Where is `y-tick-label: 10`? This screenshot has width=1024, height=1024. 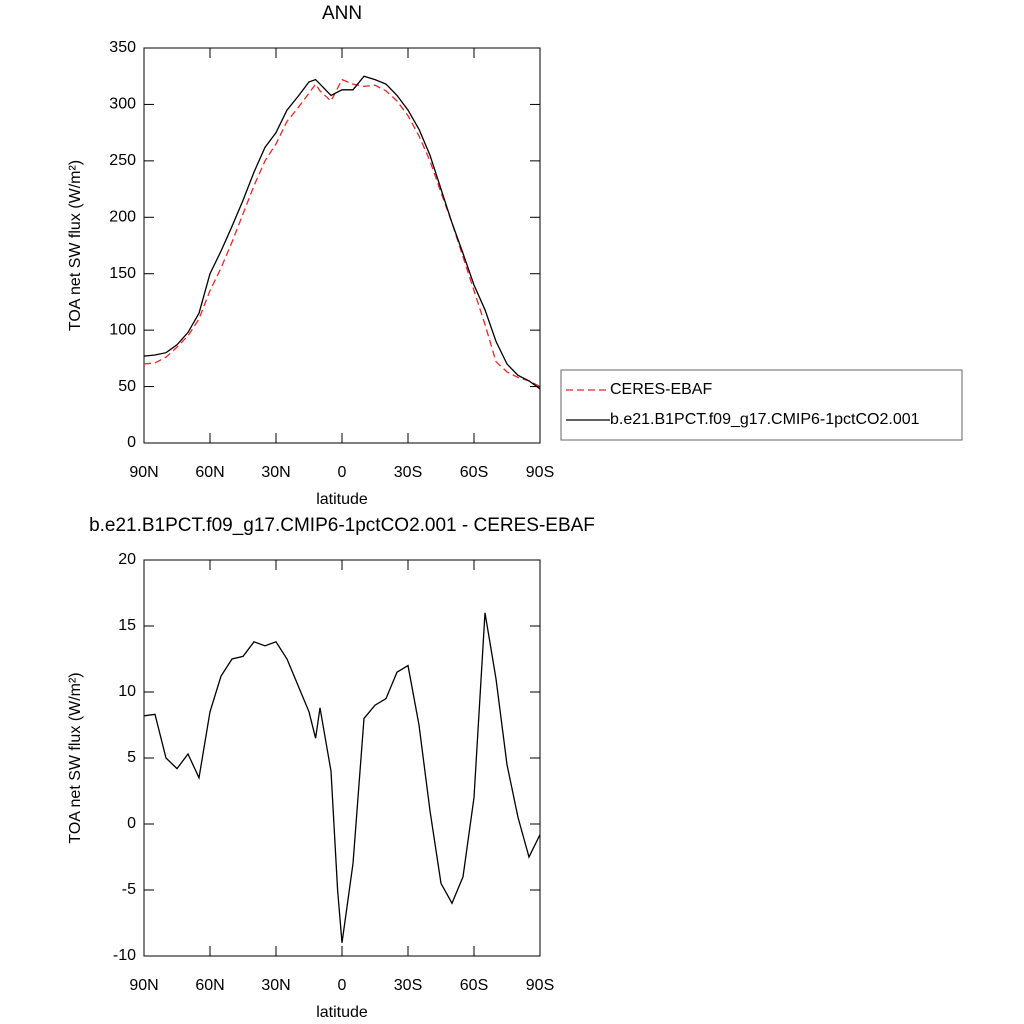 y-tick-label: 10 is located at coordinates (127, 691).